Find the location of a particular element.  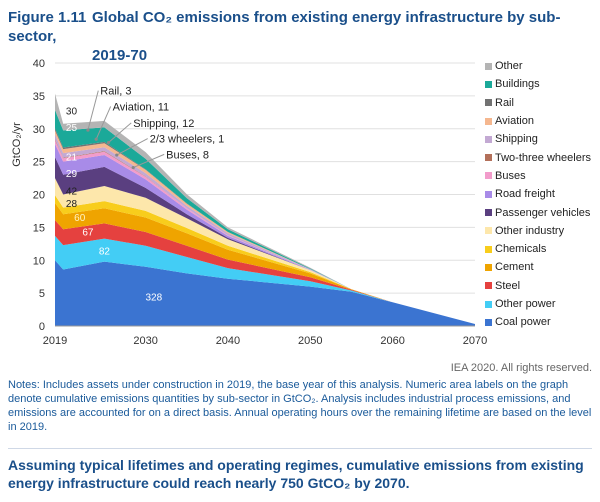

legend-item: Other is located at coordinates (538, 66).